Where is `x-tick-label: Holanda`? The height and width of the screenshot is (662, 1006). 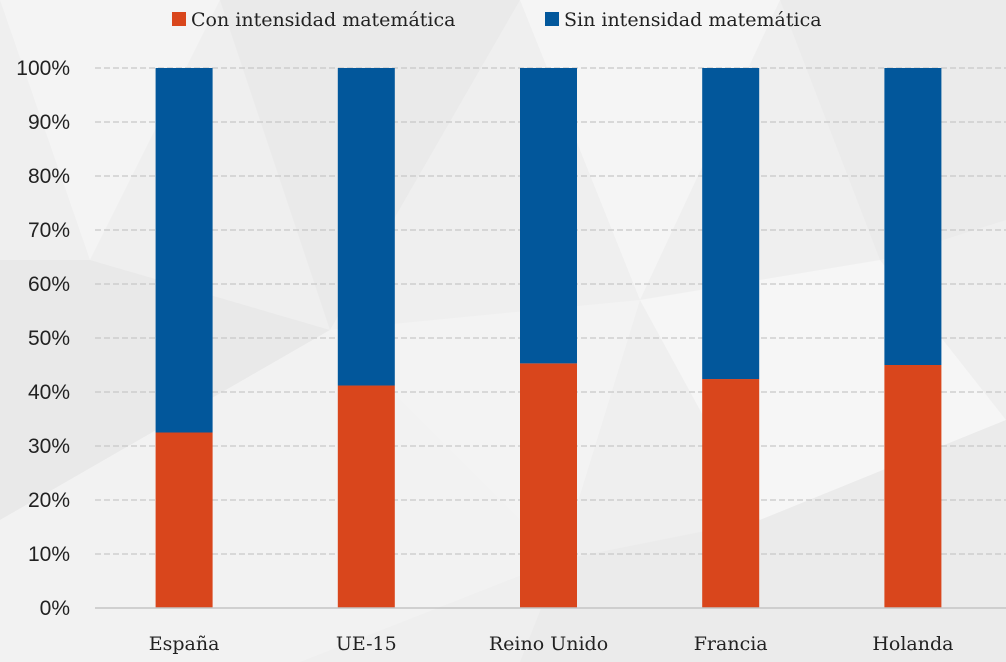 x-tick-label: Holanda is located at coordinates (912, 644).